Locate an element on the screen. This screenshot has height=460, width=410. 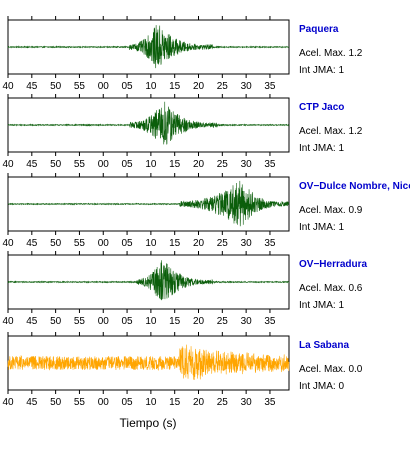
station-name: CTP Jaco is located at coordinates (321, 107).